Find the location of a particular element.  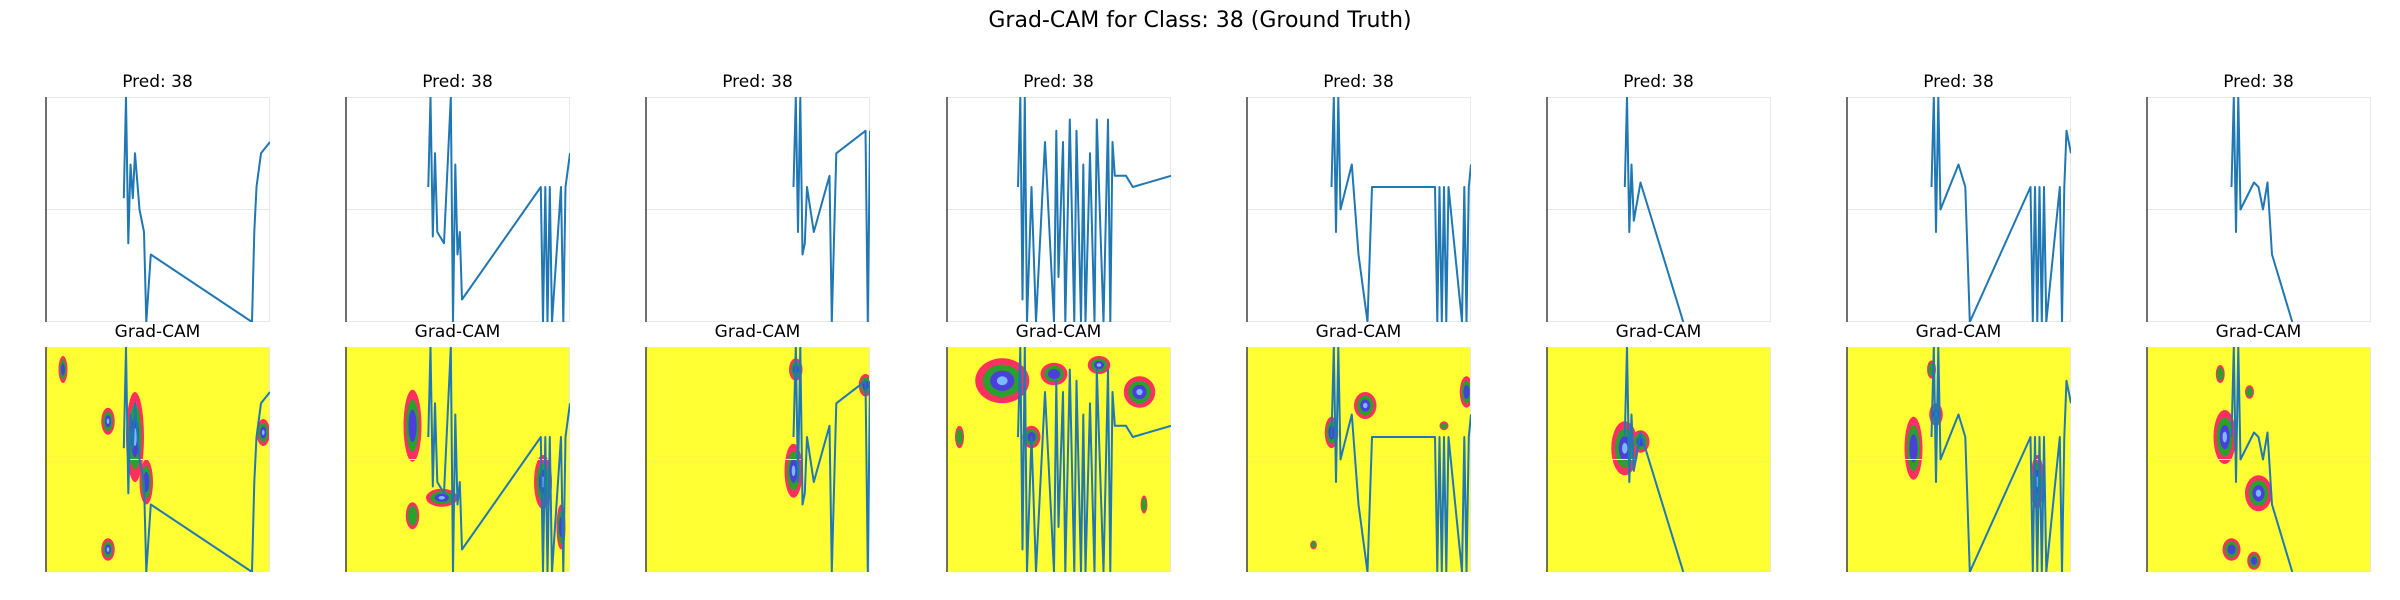

prediction-panel-2: Pred: 38 is located at coordinates (457, 197).